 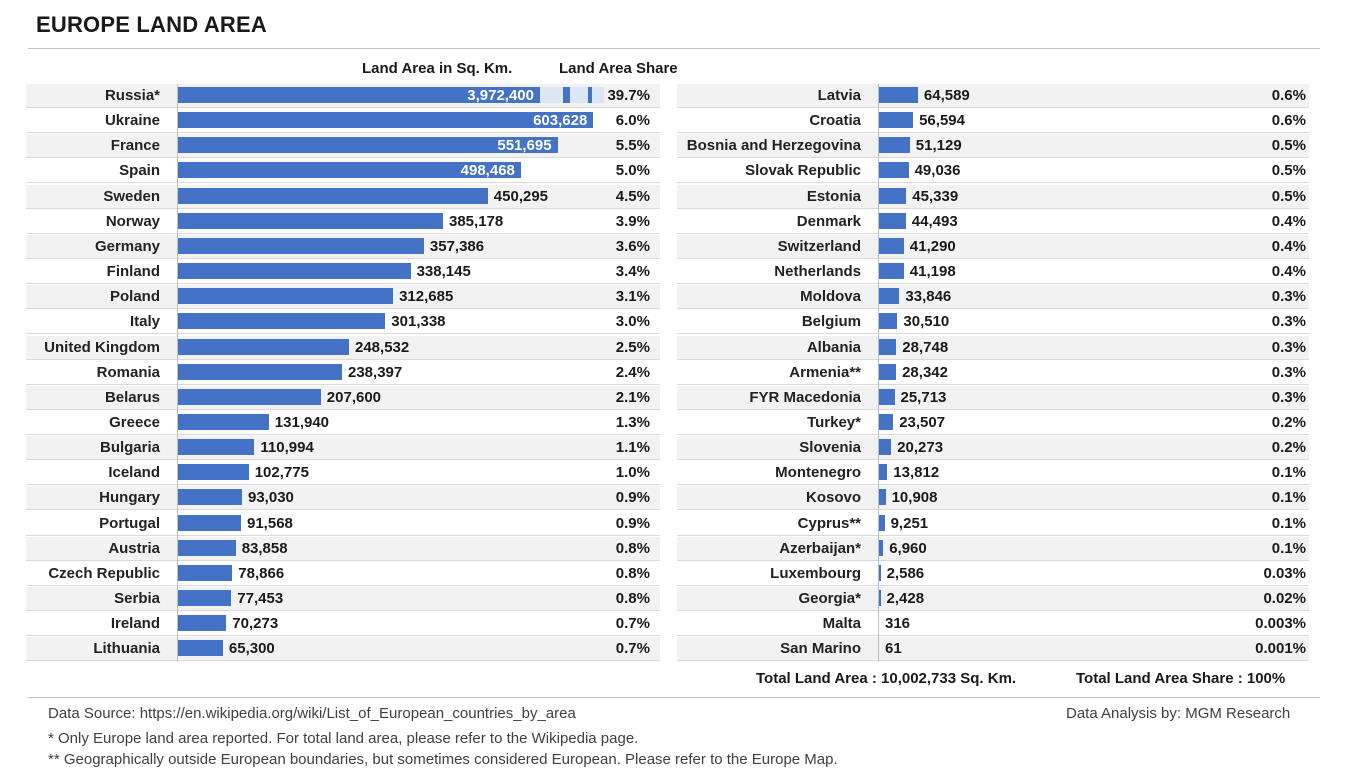 I want to click on value-label: 450,295, so click(x=521, y=196).